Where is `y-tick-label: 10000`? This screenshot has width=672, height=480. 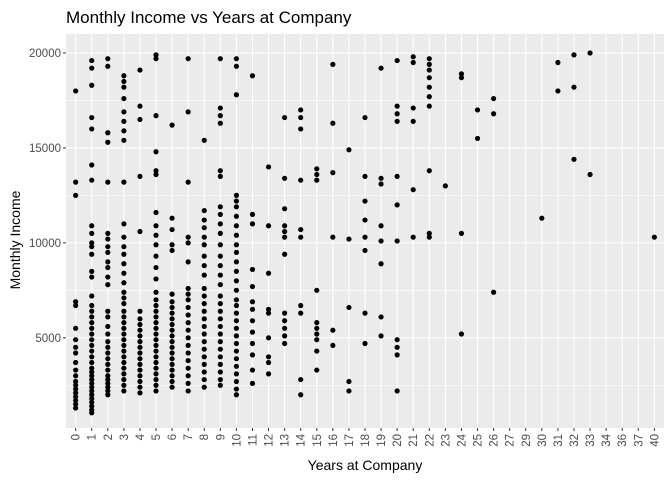
y-tick-label: 10000 is located at coordinates (45, 244).